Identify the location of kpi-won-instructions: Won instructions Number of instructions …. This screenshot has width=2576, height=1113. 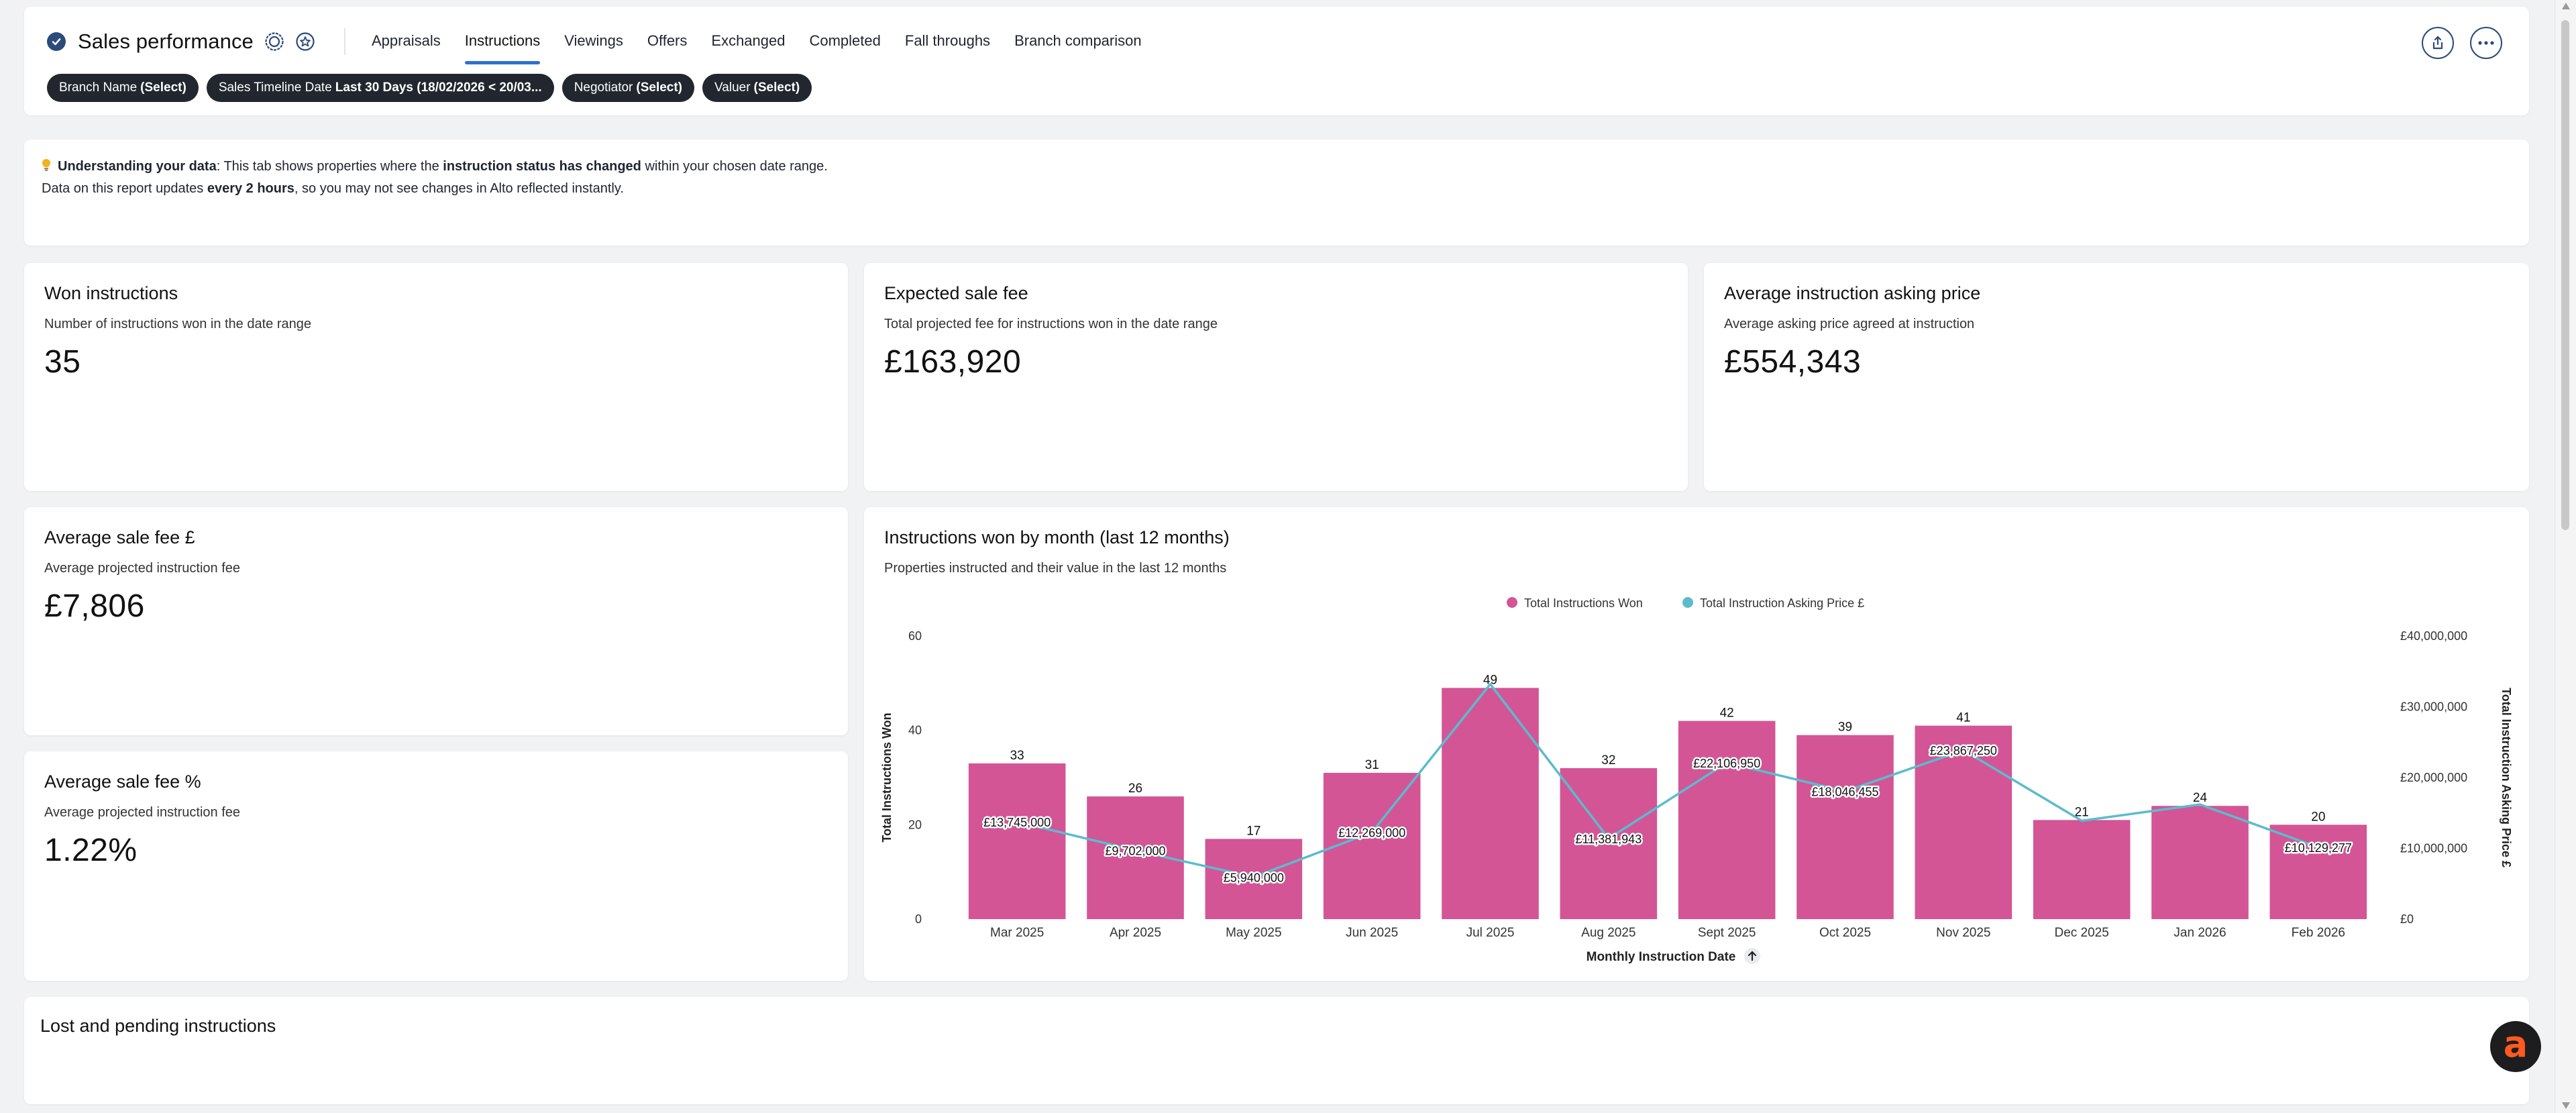
(436, 377).